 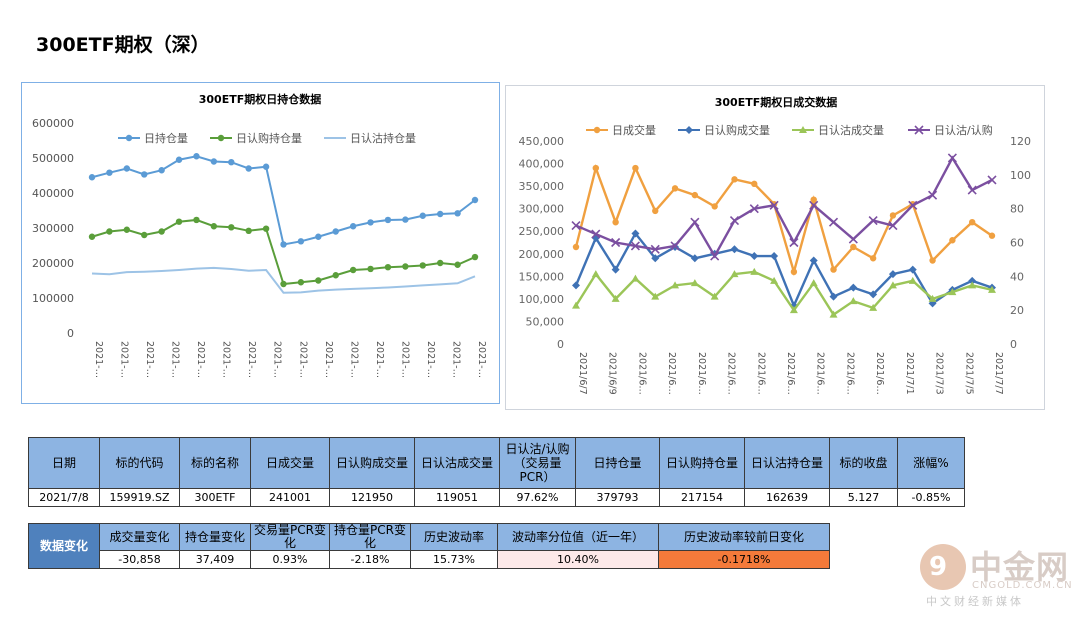 I want to click on y-tick-label: 100000, so click(x=53, y=298).